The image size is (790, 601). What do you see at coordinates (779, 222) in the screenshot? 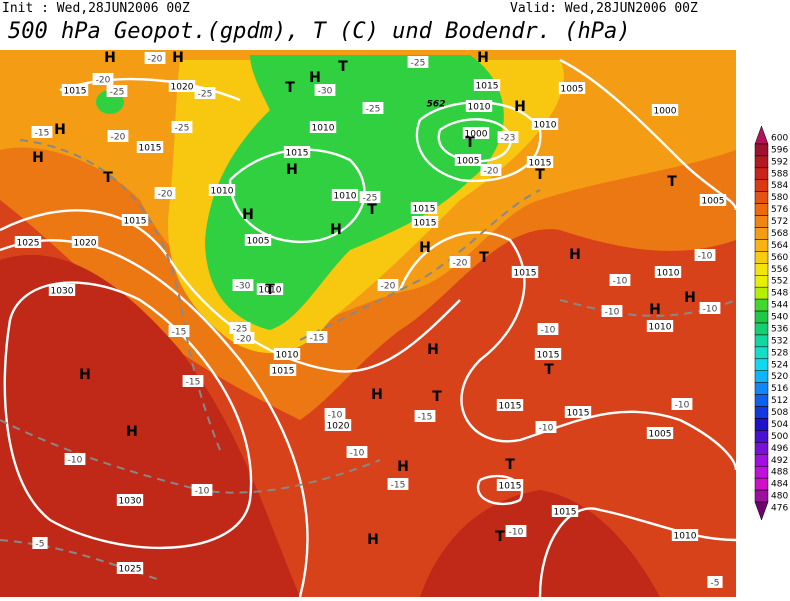
I see `colorbar-label: 572` at bounding box center [779, 222].